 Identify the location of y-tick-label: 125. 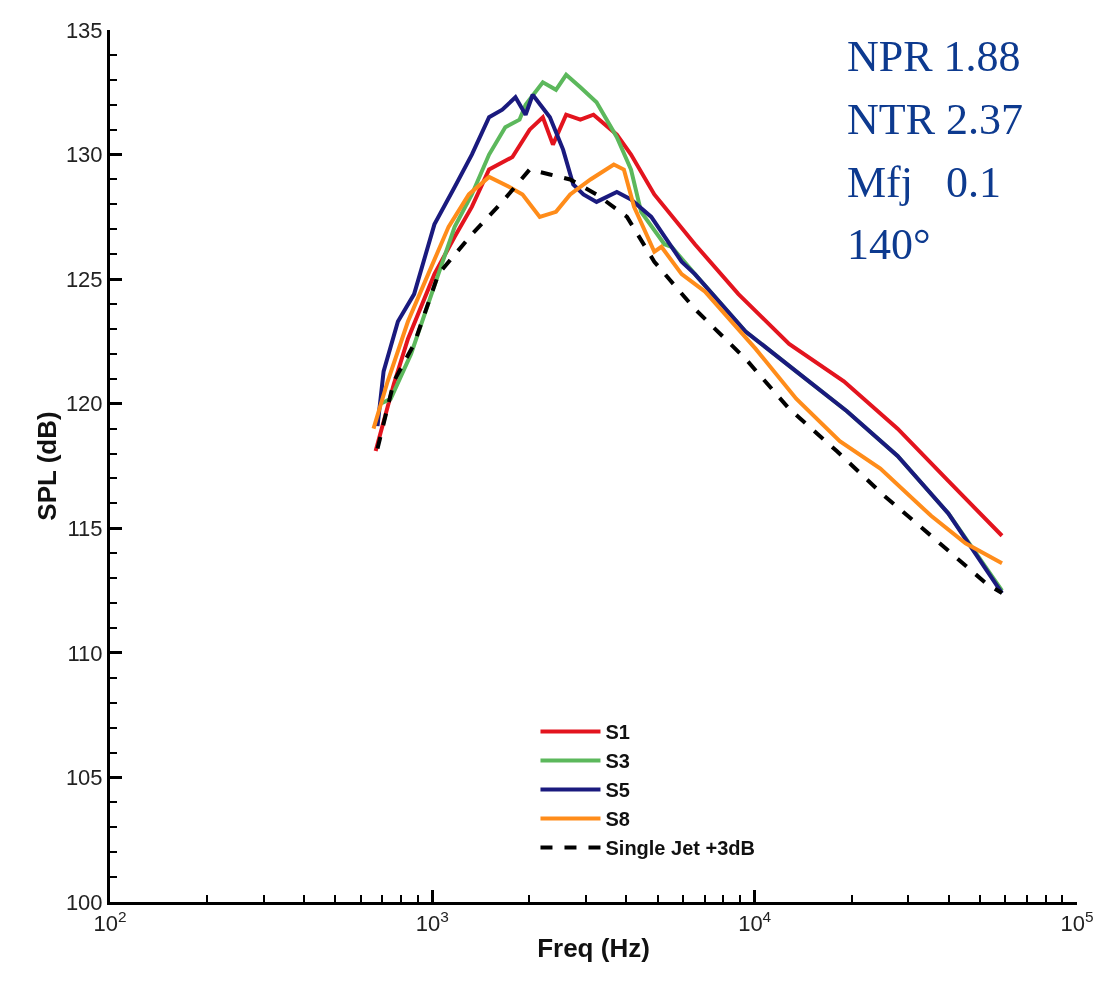
(84, 279).